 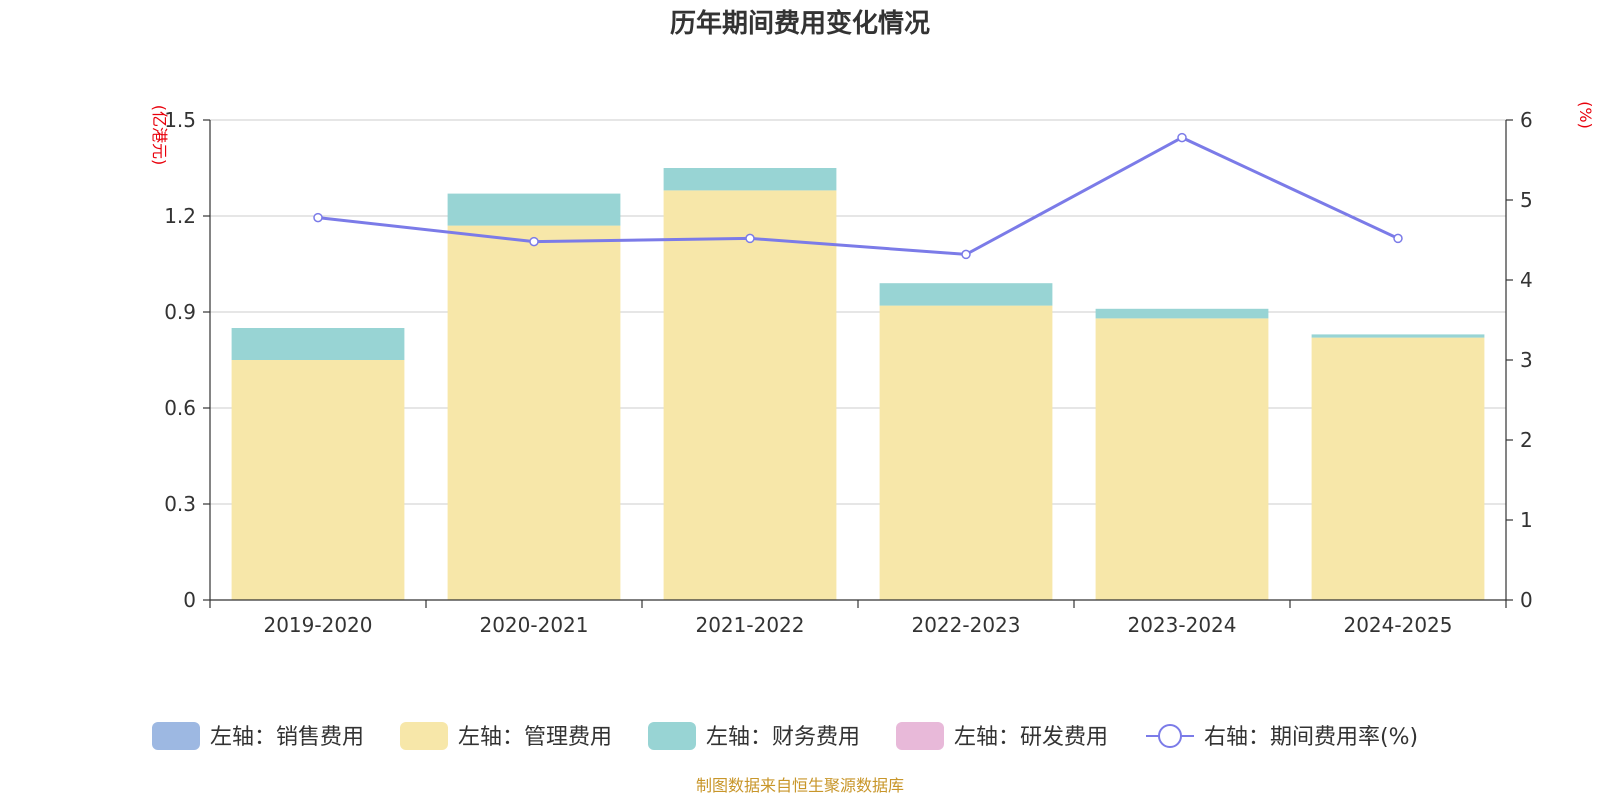 What do you see at coordinates (180, 120) in the screenshot?
I see `left-axis-tick-label: 1.5` at bounding box center [180, 120].